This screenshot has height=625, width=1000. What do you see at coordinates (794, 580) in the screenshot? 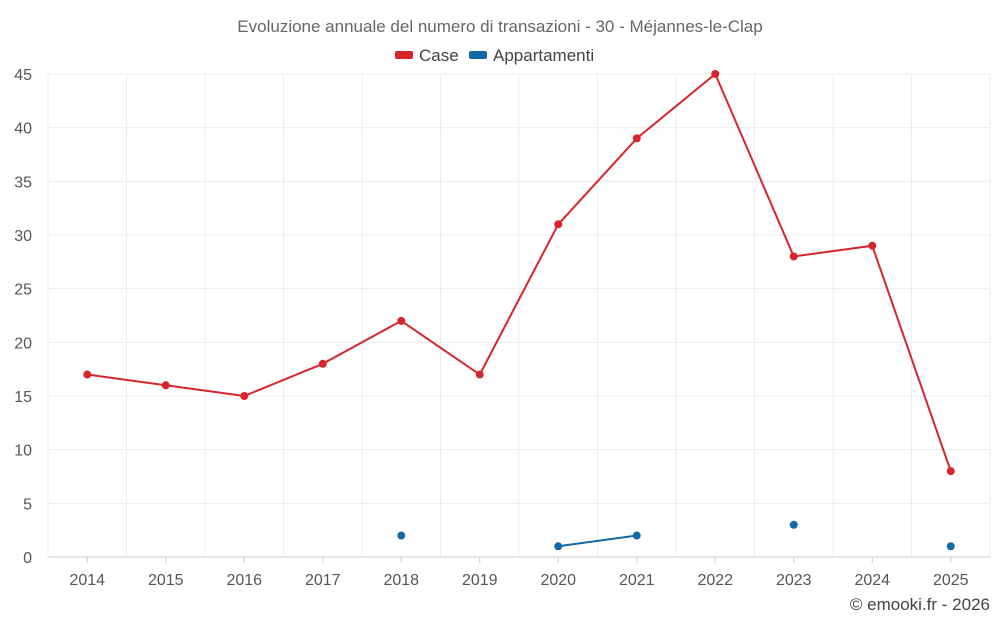
I see `x-tick-label: 2023` at bounding box center [794, 580].